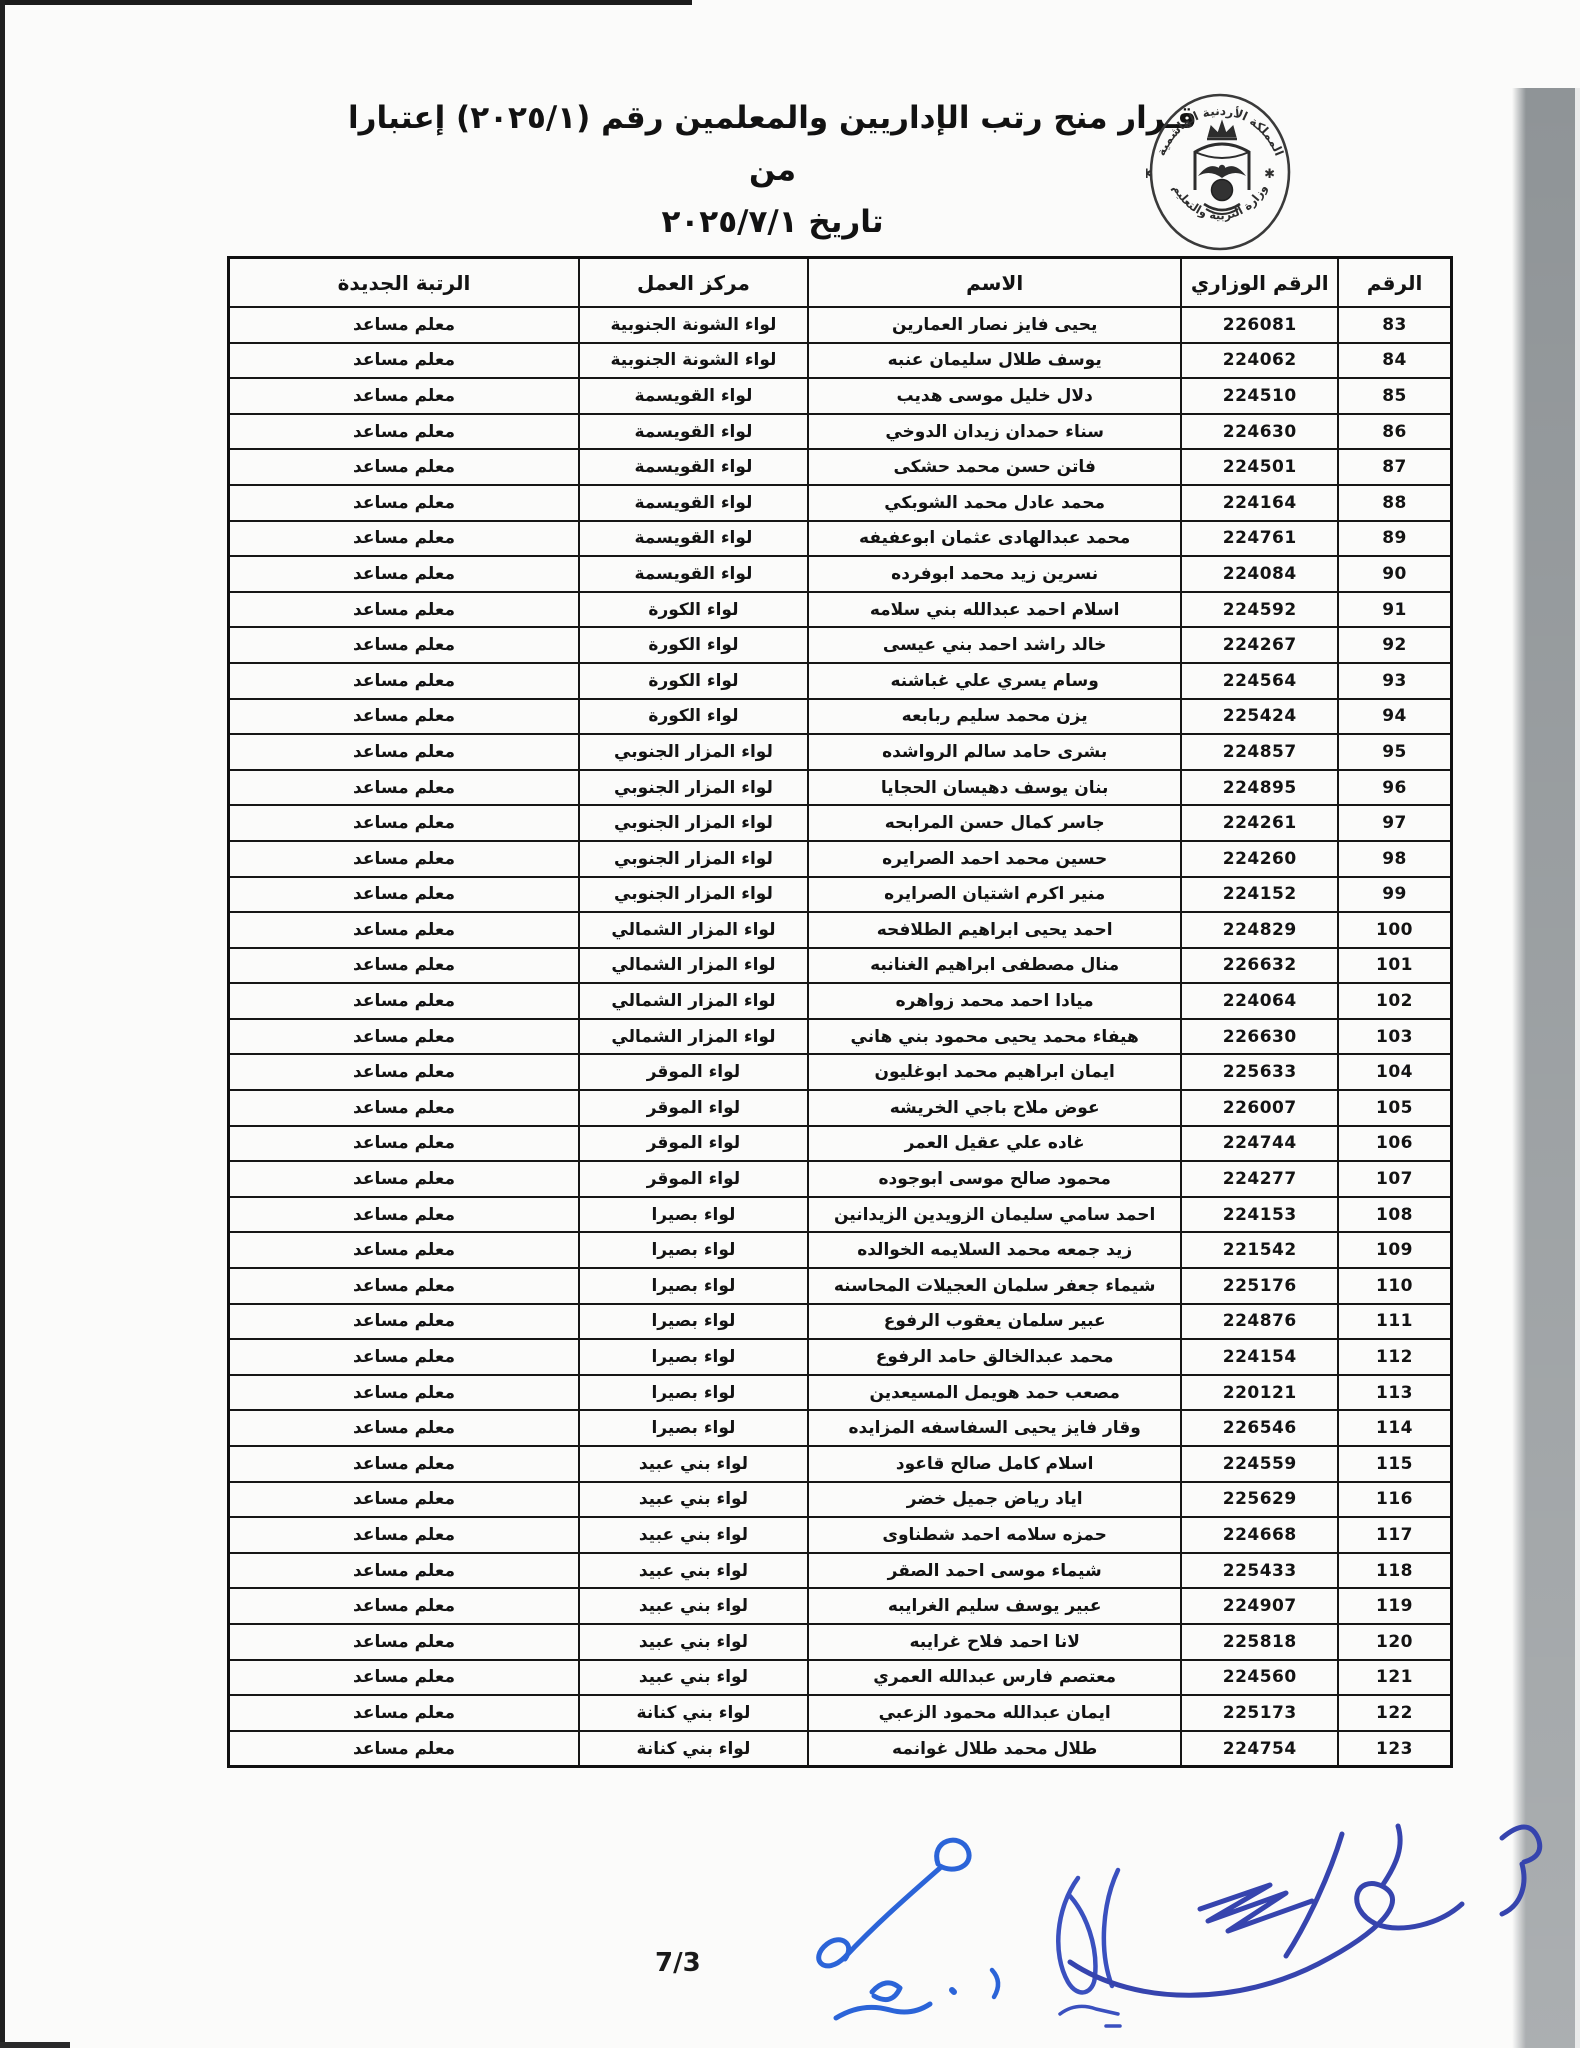 This screenshot has height=2048, width=1580. What do you see at coordinates (1546, 1068) in the screenshot?
I see `scan-edge-right-shadow` at bounding box center [1546, 1068].